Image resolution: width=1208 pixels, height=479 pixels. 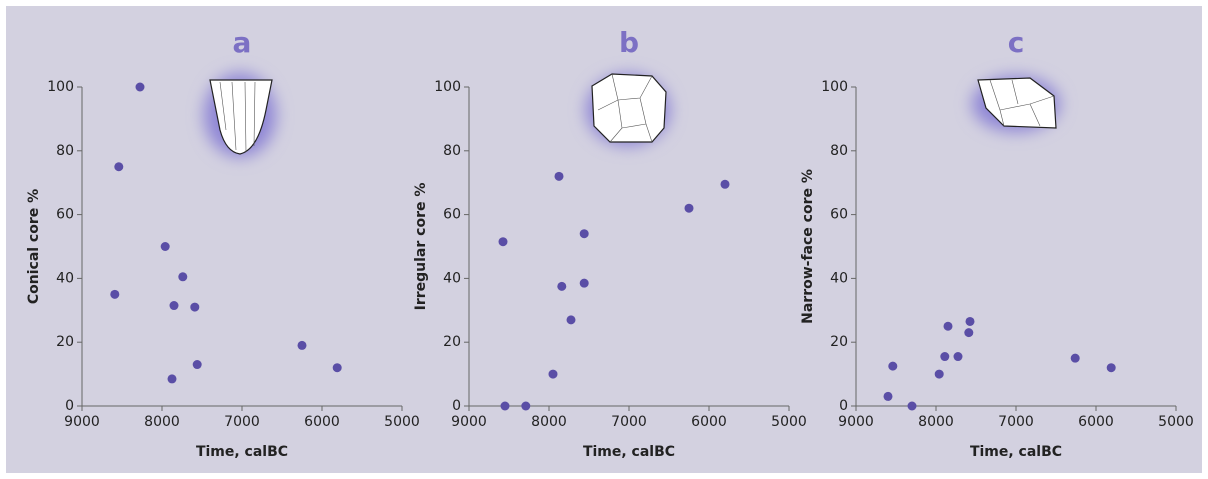 I want to click on y-axis-label: Irregular core %, so click(x=421, y=247).